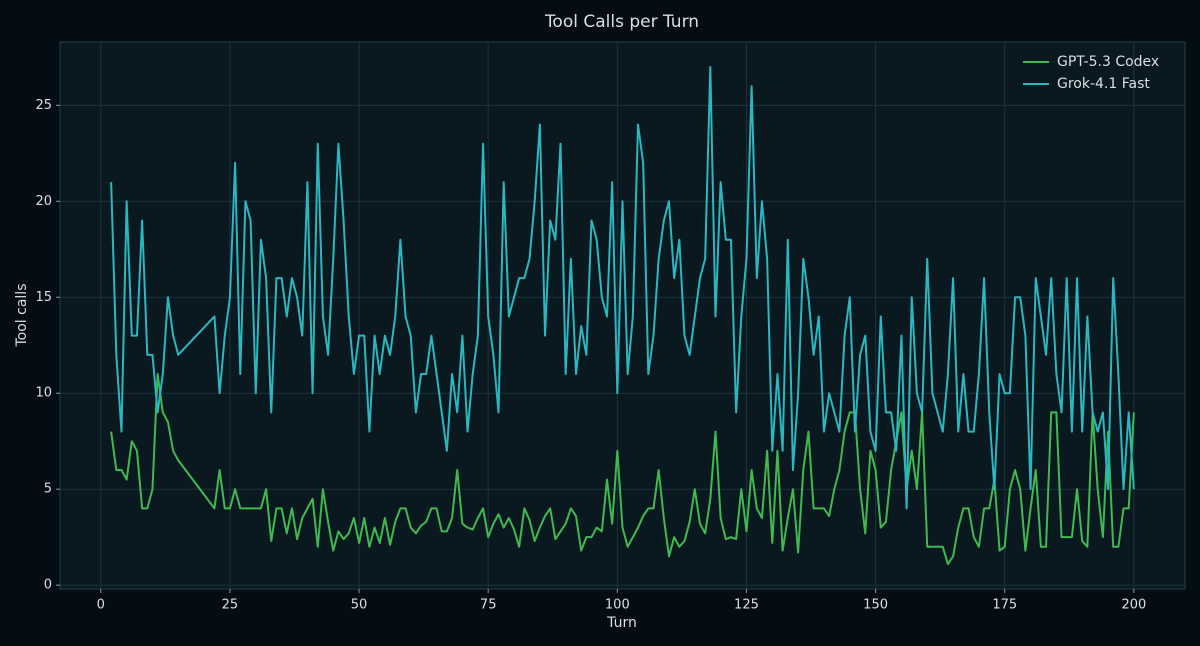 The width and height of the screenshot is (1200, 646). Describe the element at coordinates (1108, 62) in the screenshot. I see `legend-label: GPT-5.3 Codex` at that location.